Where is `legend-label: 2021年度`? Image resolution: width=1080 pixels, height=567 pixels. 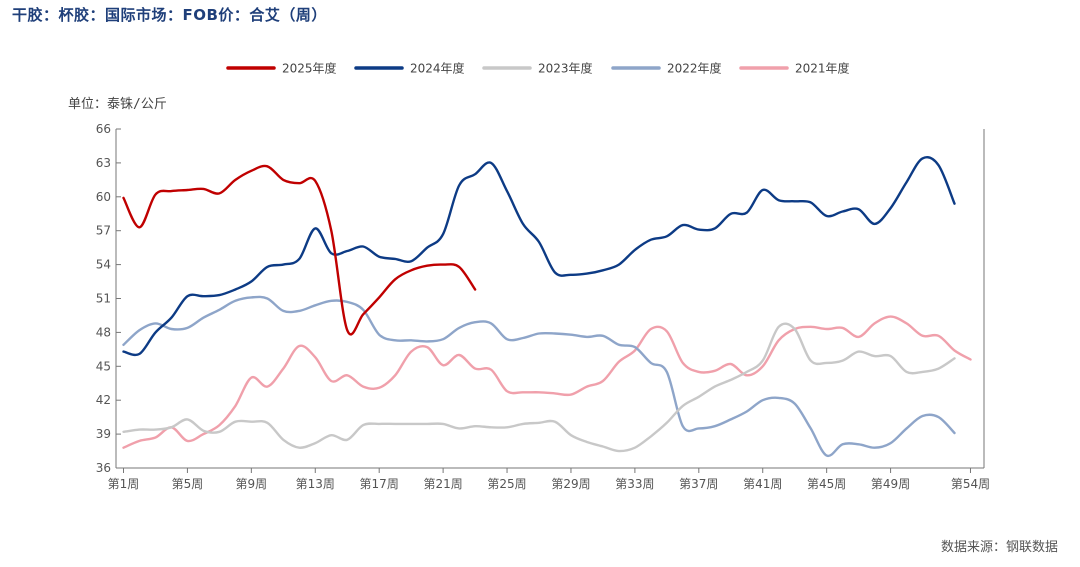
legend-label: 2021年度 is located at coordinates (822, 68).